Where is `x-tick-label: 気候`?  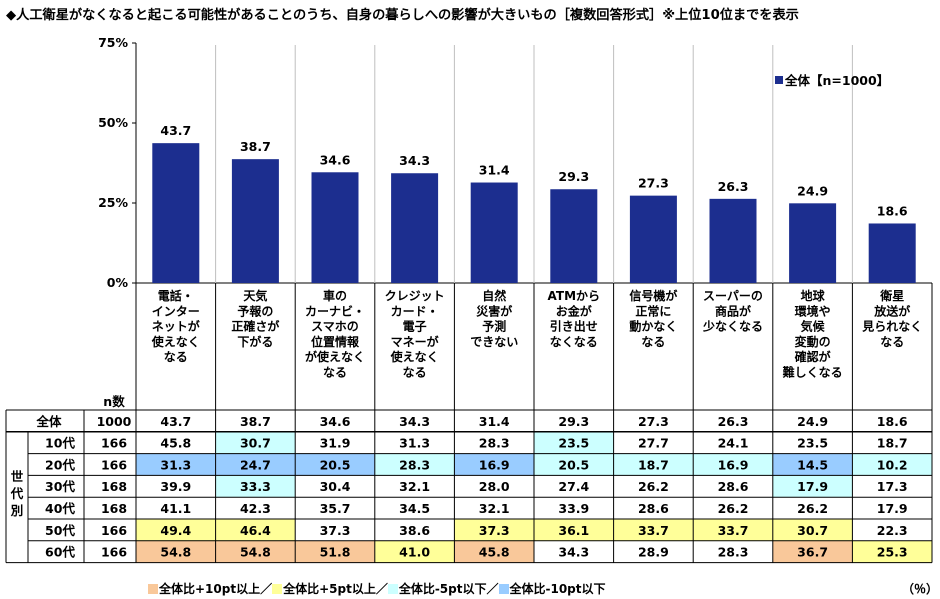
x-tick-label: 気候 is located at coordinates (813, 326).